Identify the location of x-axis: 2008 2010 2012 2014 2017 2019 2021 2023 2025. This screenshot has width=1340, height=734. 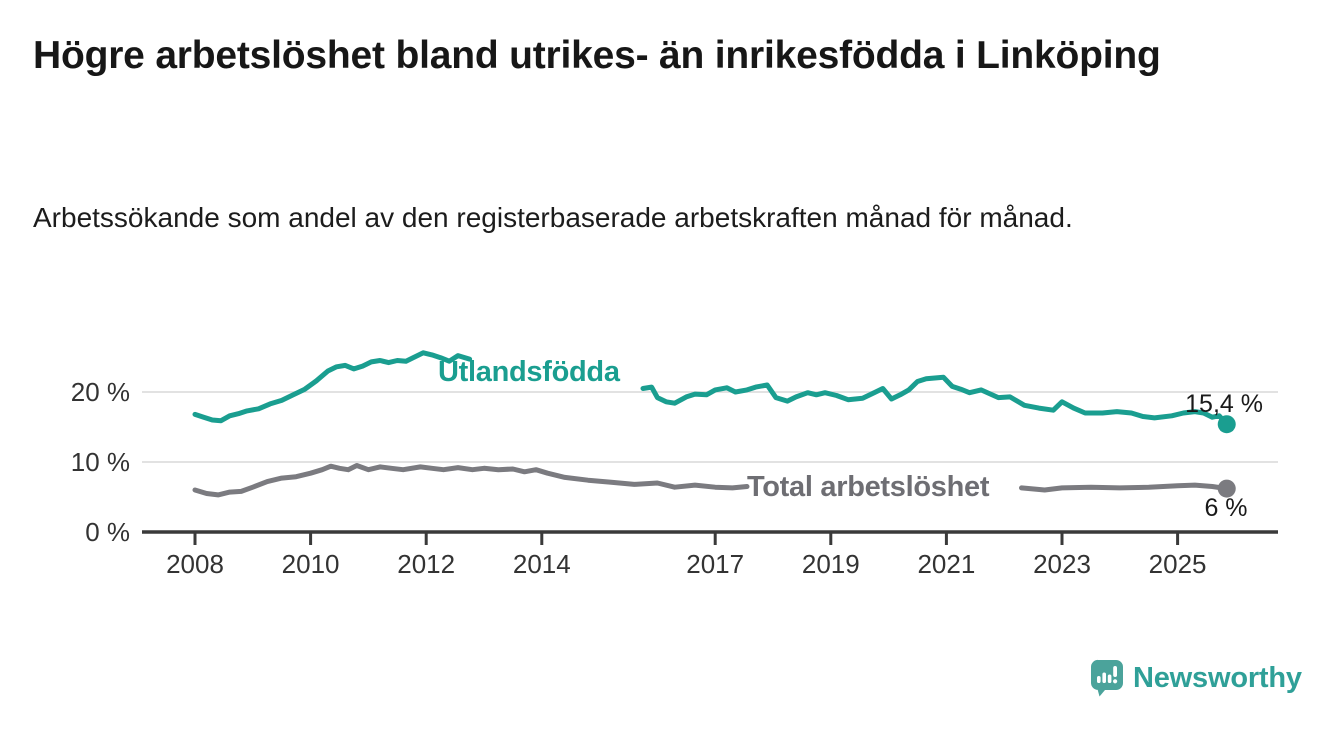
(710, 554).